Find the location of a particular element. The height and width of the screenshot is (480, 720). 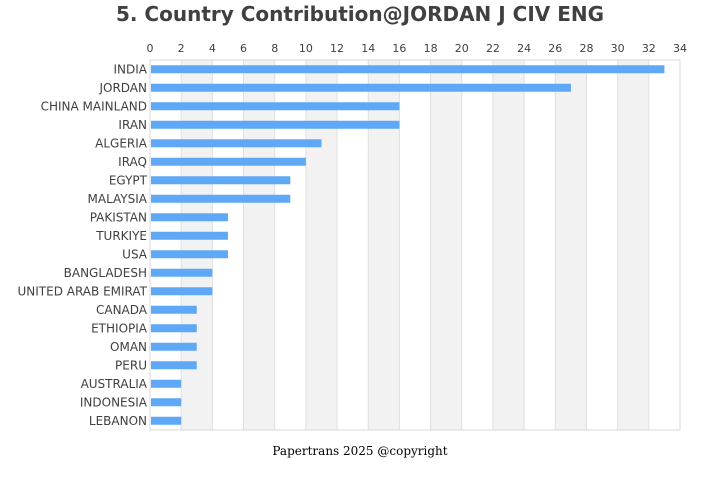

category-label: AUSTRALIA is located at coordinates (114, 384).